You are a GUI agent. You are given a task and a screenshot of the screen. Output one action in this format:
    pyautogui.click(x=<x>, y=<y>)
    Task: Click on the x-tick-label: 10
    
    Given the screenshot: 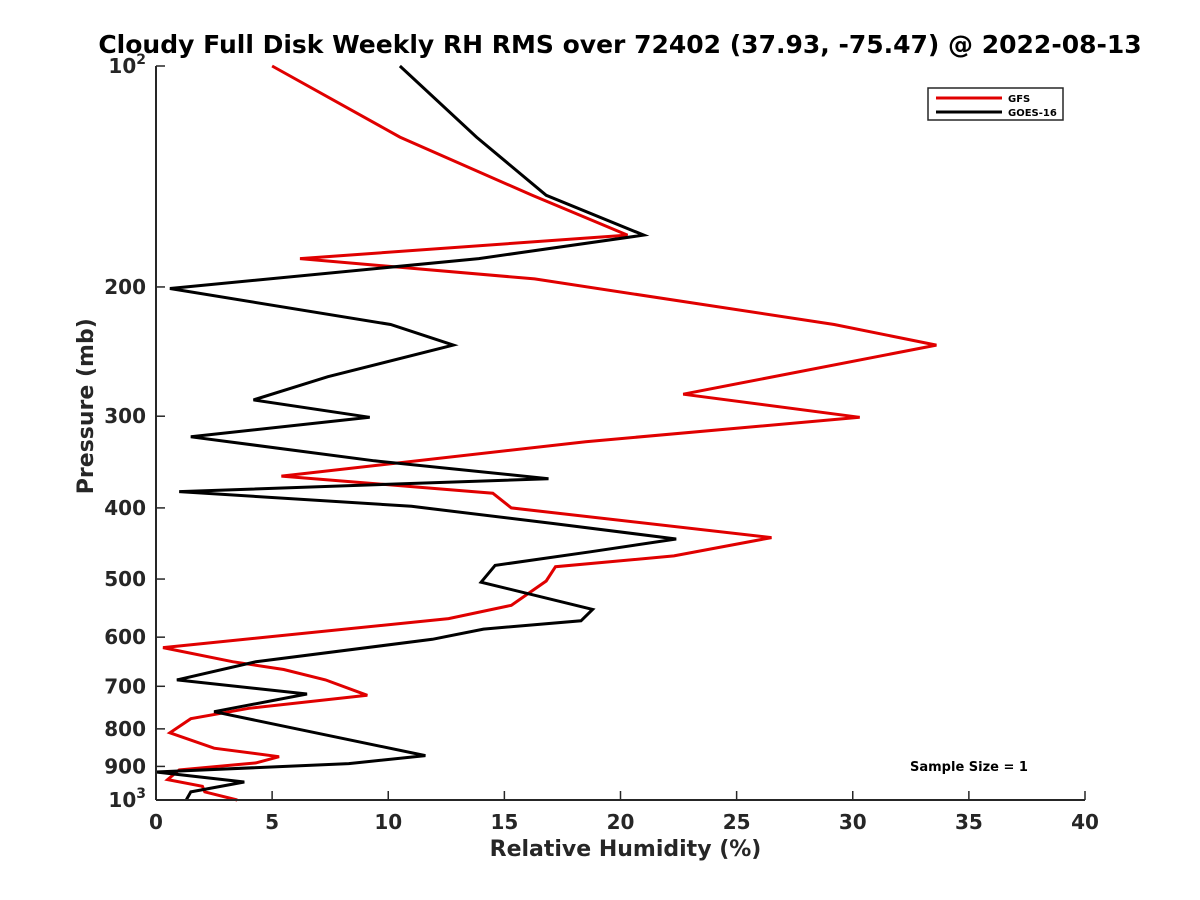 What is the action you would take?
    pyautogui.click(x=388, y=822)
    